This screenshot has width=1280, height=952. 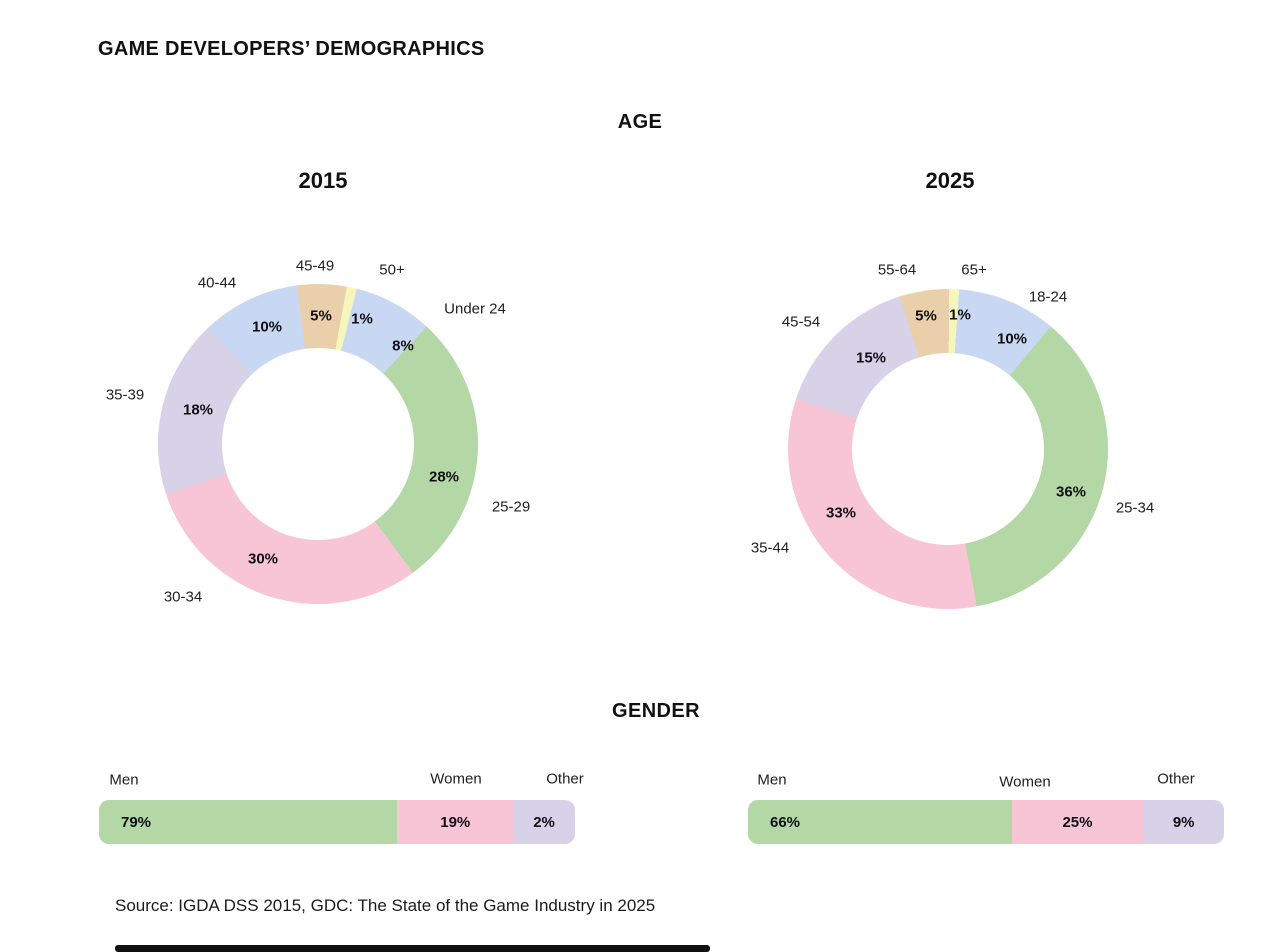 What do you see at coordinates (412, 948) in the screenshot?
I see `video-progress-bar` at bounding box center [412, 948].